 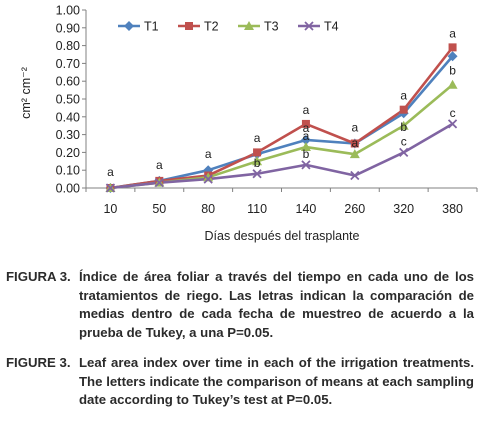 I want to click on y-tick-label: 0.20, so click(x=68, y=153).